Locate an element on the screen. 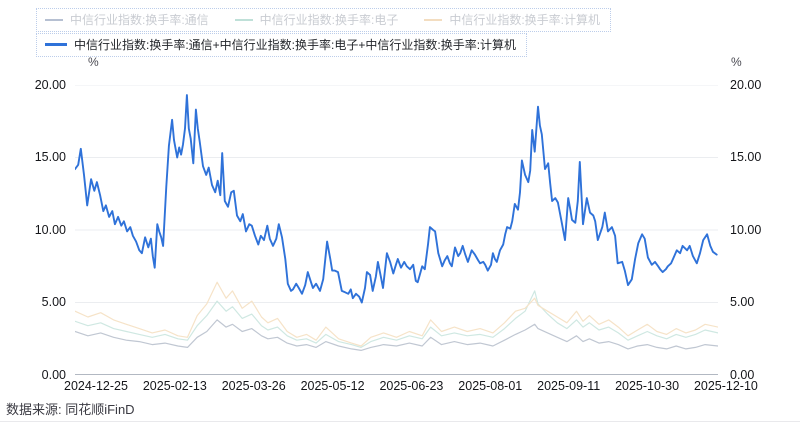  legend-label-computer: 中信行业指数:换手率:计算机 is located at coordinates (525, 20).